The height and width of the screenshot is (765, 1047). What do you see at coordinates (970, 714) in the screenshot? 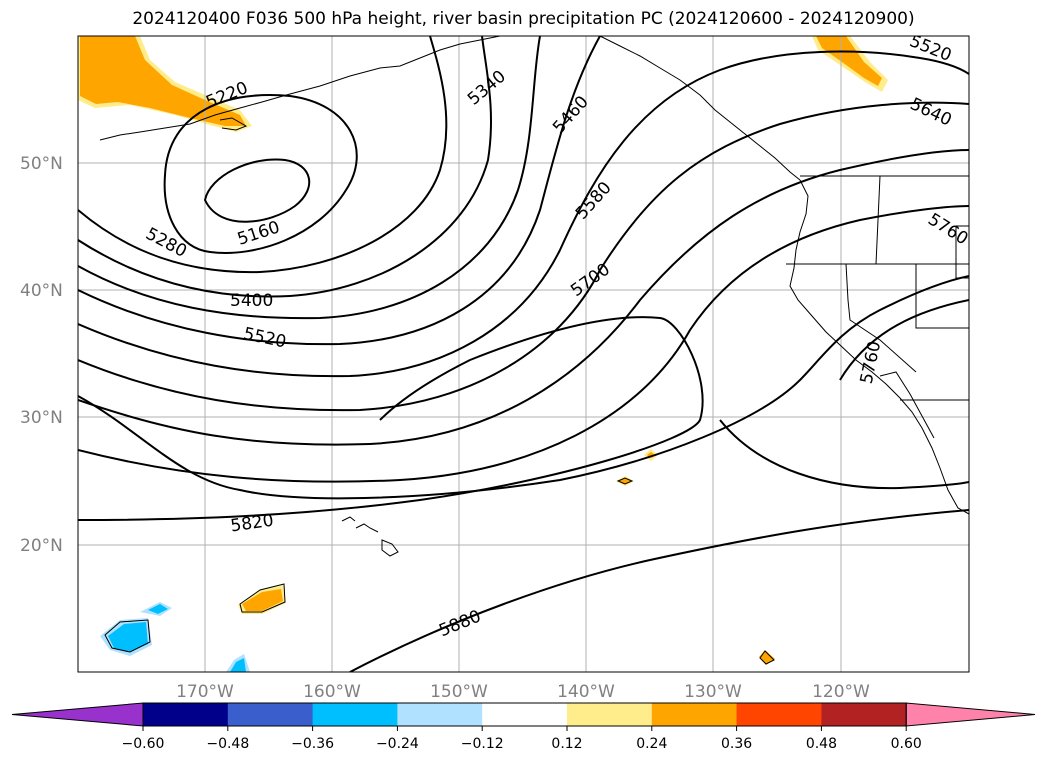
I see `colorbar-extend-high` at bounding box center [970, 714].